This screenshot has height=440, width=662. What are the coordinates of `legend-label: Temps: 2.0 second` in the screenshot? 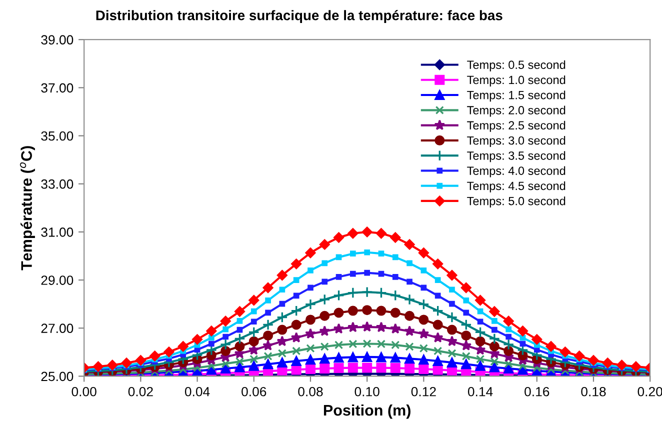 It's located at (516, 111).